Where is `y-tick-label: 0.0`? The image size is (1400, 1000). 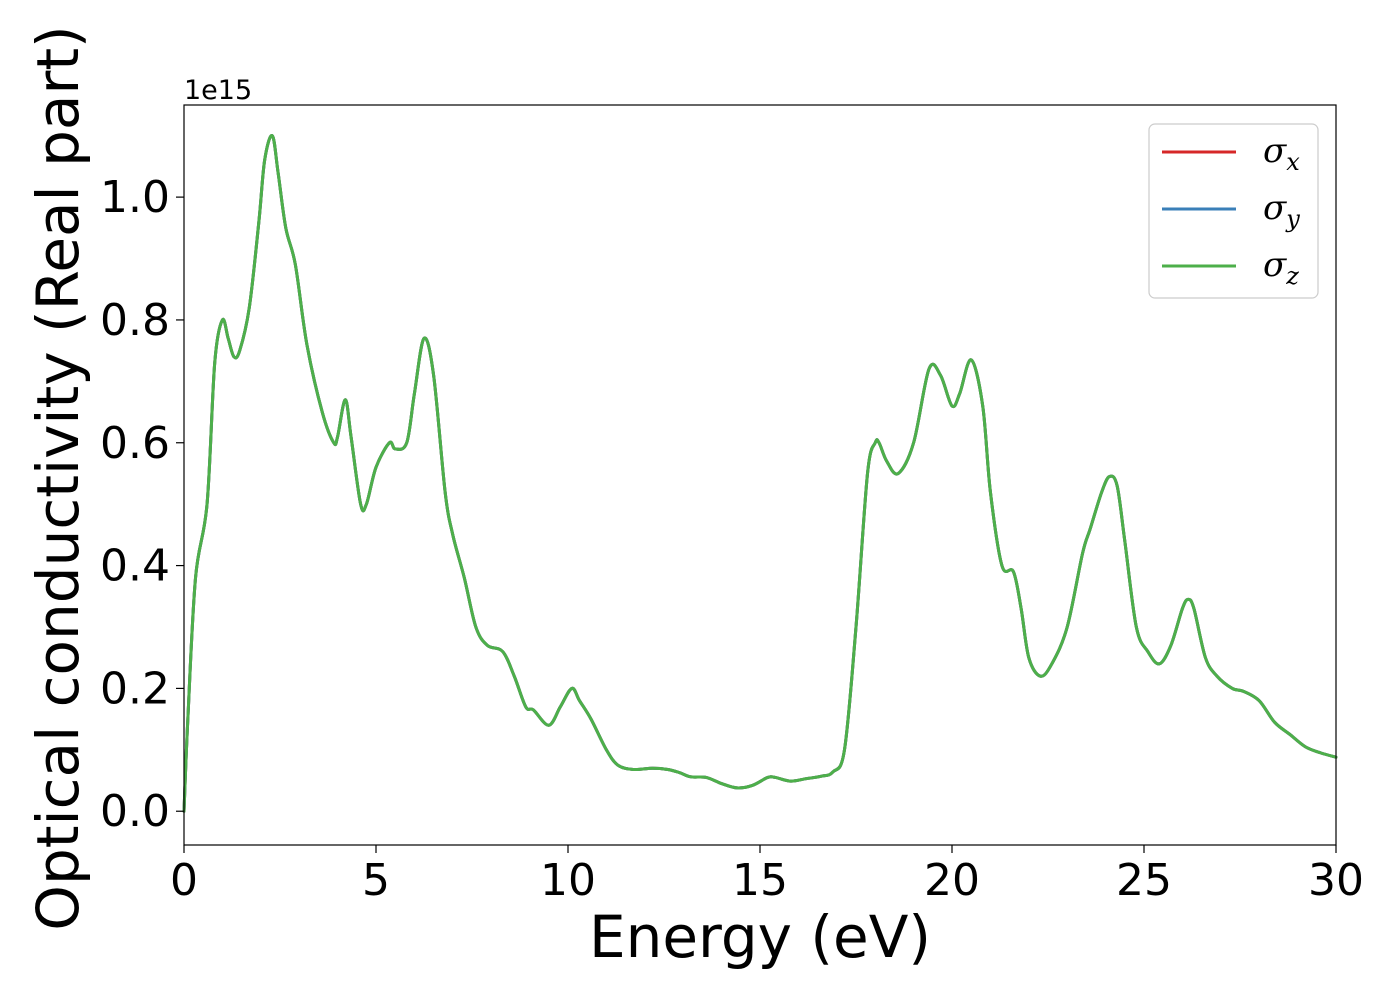
y-tick-label: 0.0 is located at coordinates (135, 811).